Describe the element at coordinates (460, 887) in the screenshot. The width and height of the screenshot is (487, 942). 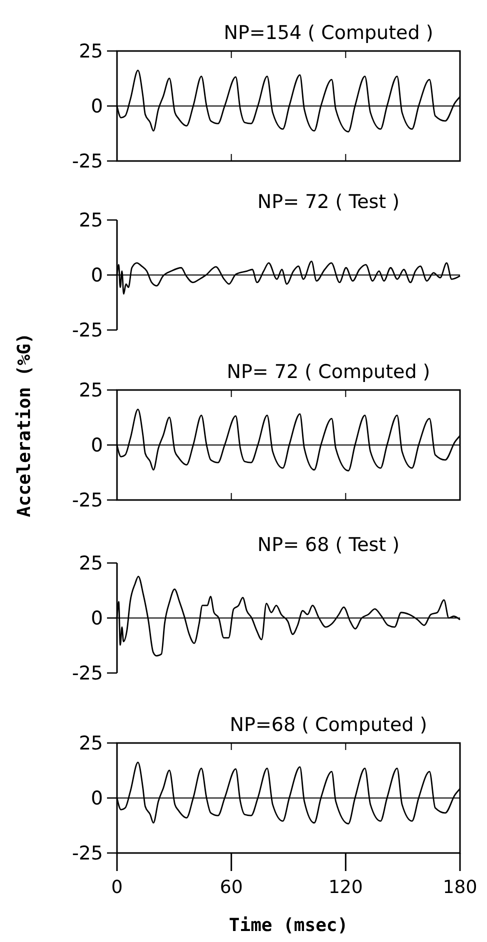
I see `x-tick-label: 180` at that location.